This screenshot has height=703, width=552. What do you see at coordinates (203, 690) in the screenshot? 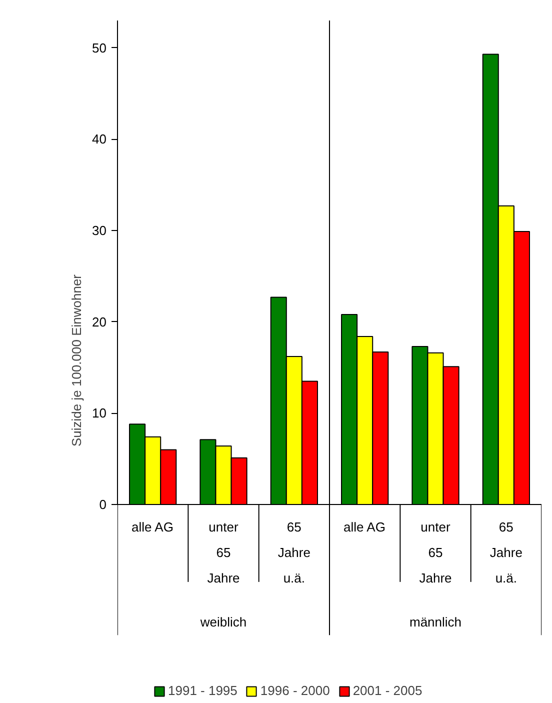
I see `legend-label: 1991 - 1995` at bounding box center [203, 690].